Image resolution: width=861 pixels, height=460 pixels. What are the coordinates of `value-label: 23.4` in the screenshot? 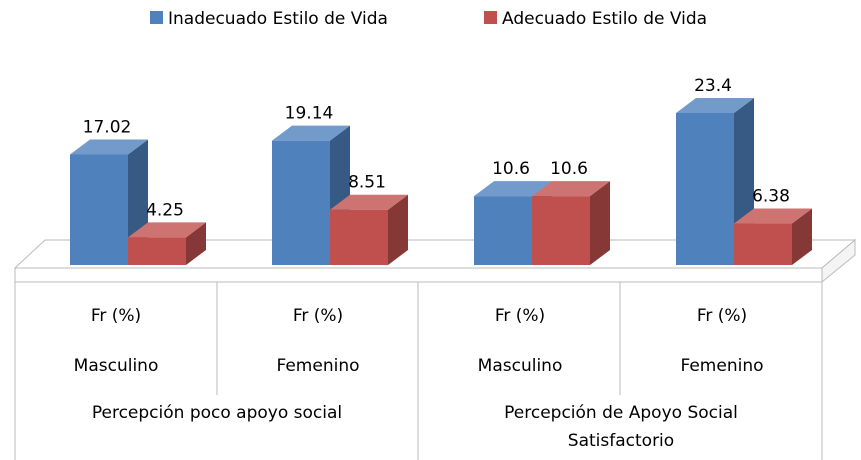 It's located at (713, 86).